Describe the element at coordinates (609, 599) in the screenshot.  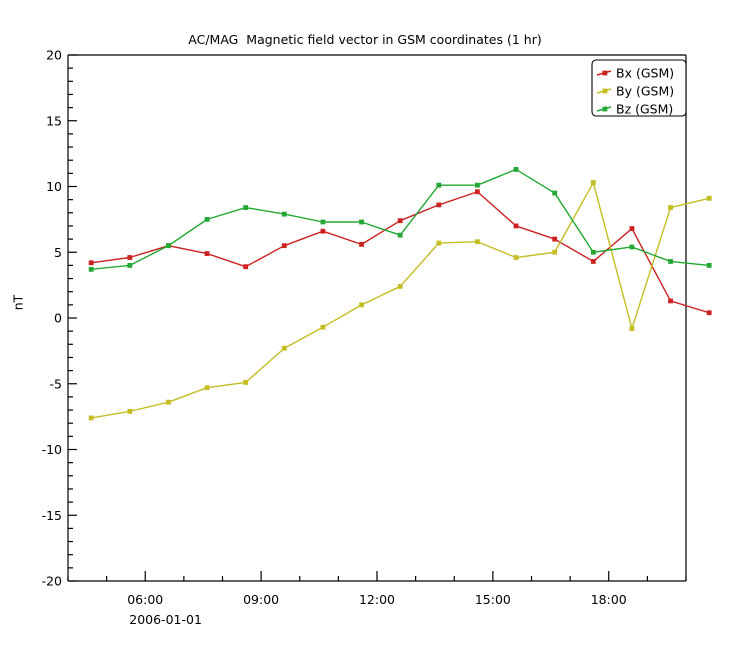
I see `x-tick-label: 18:00` at that location.